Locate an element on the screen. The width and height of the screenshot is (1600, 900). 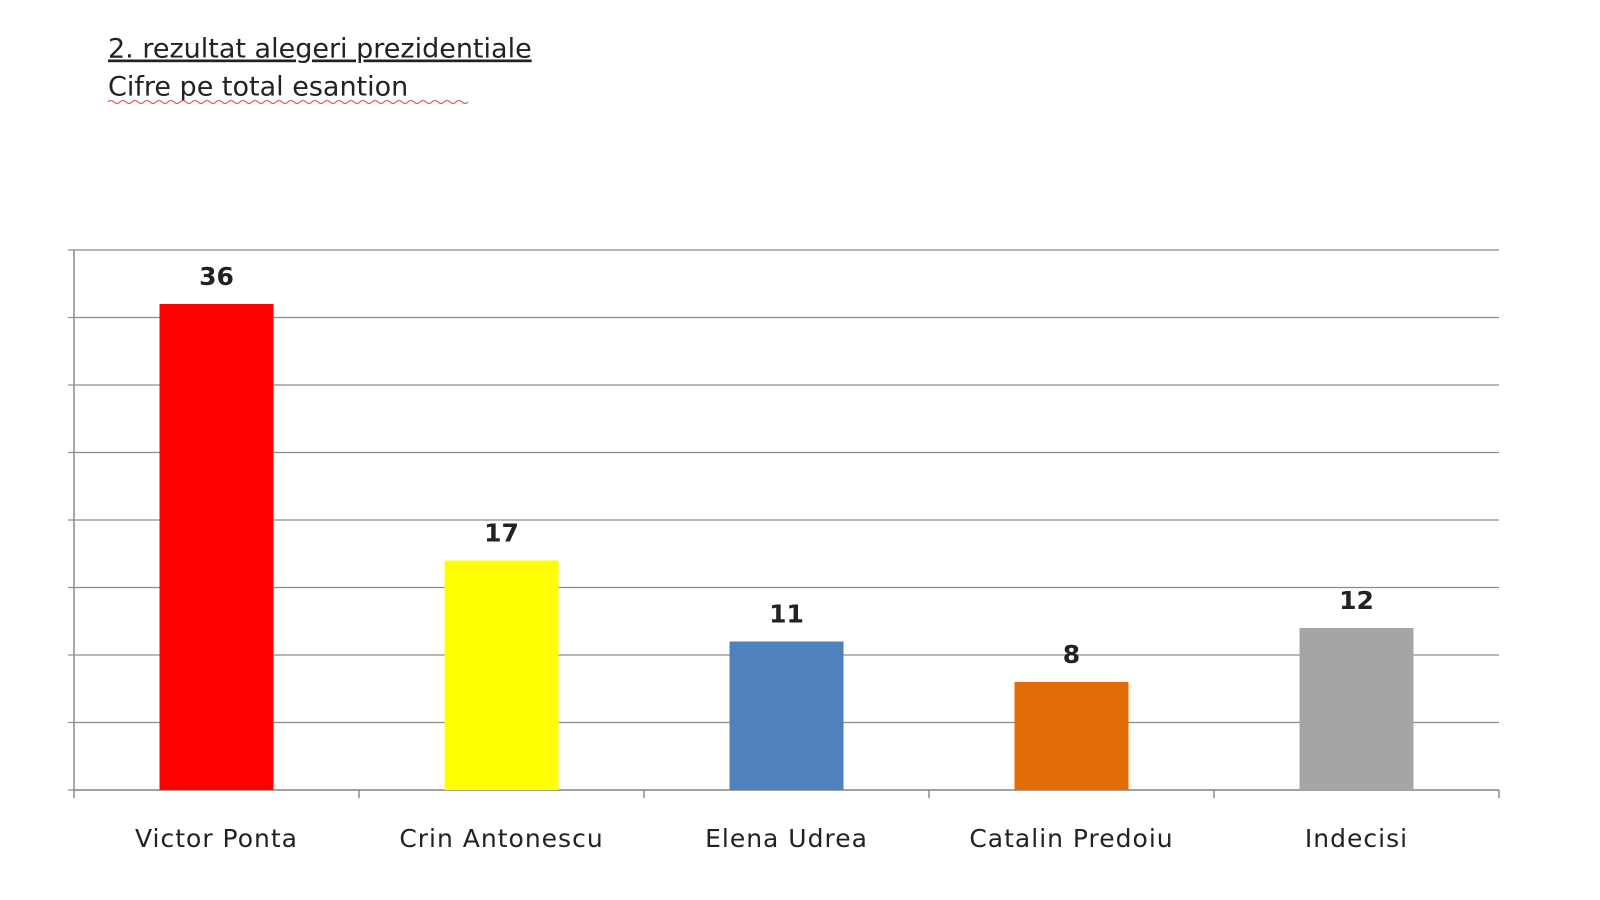
value-label: 12 is located at coordinates (1356, 600).